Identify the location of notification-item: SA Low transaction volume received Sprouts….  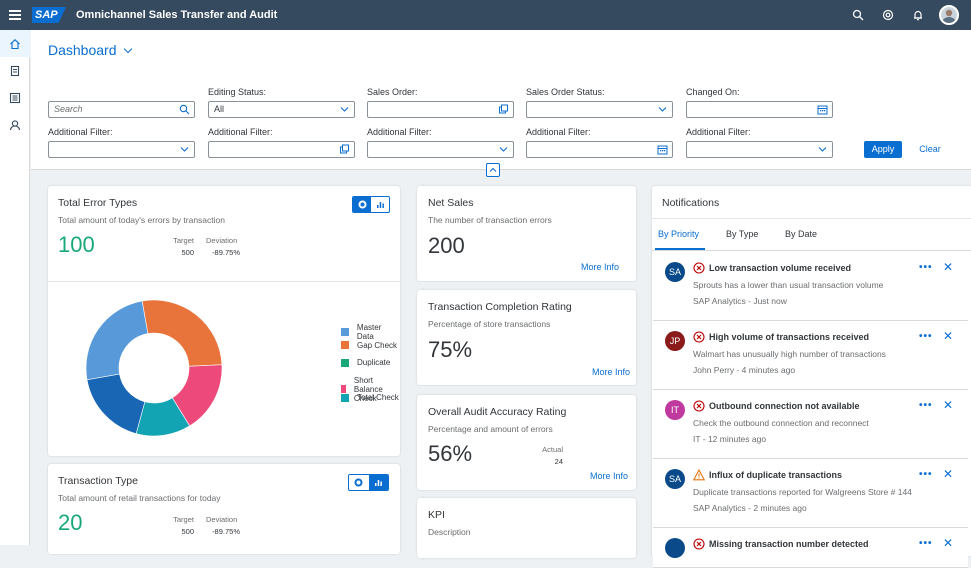
(810, 286).